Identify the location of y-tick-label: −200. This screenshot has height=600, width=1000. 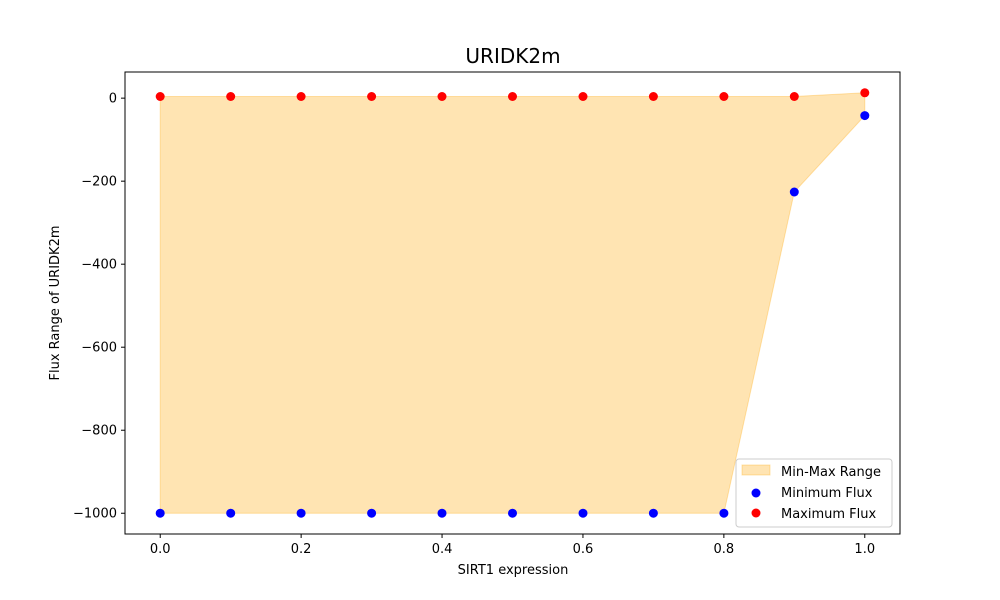
(99, 182).